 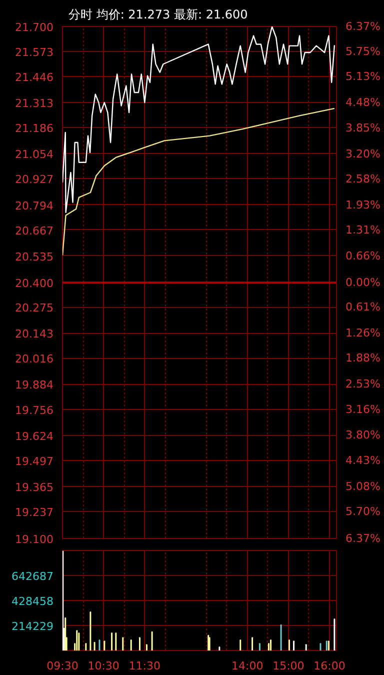 What do you see at coordinates (363, 179) in the screenshot?
I see `y2-tick-label: 2.58%` at bounding box center [363, 179].